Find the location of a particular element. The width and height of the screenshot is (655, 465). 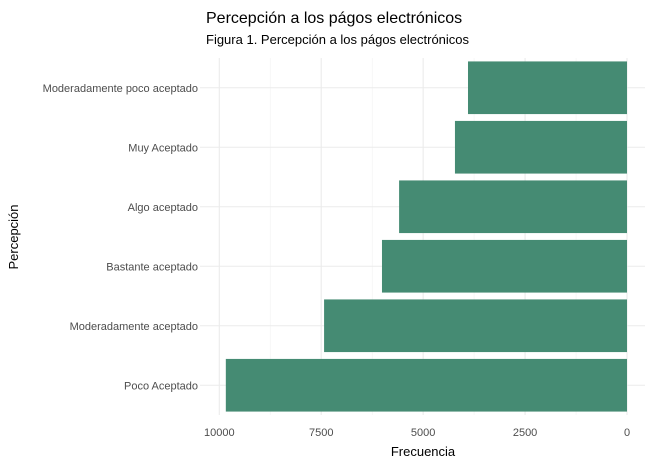

y-tick-label: Muy Aceptado is located at coordinates (163, 148).